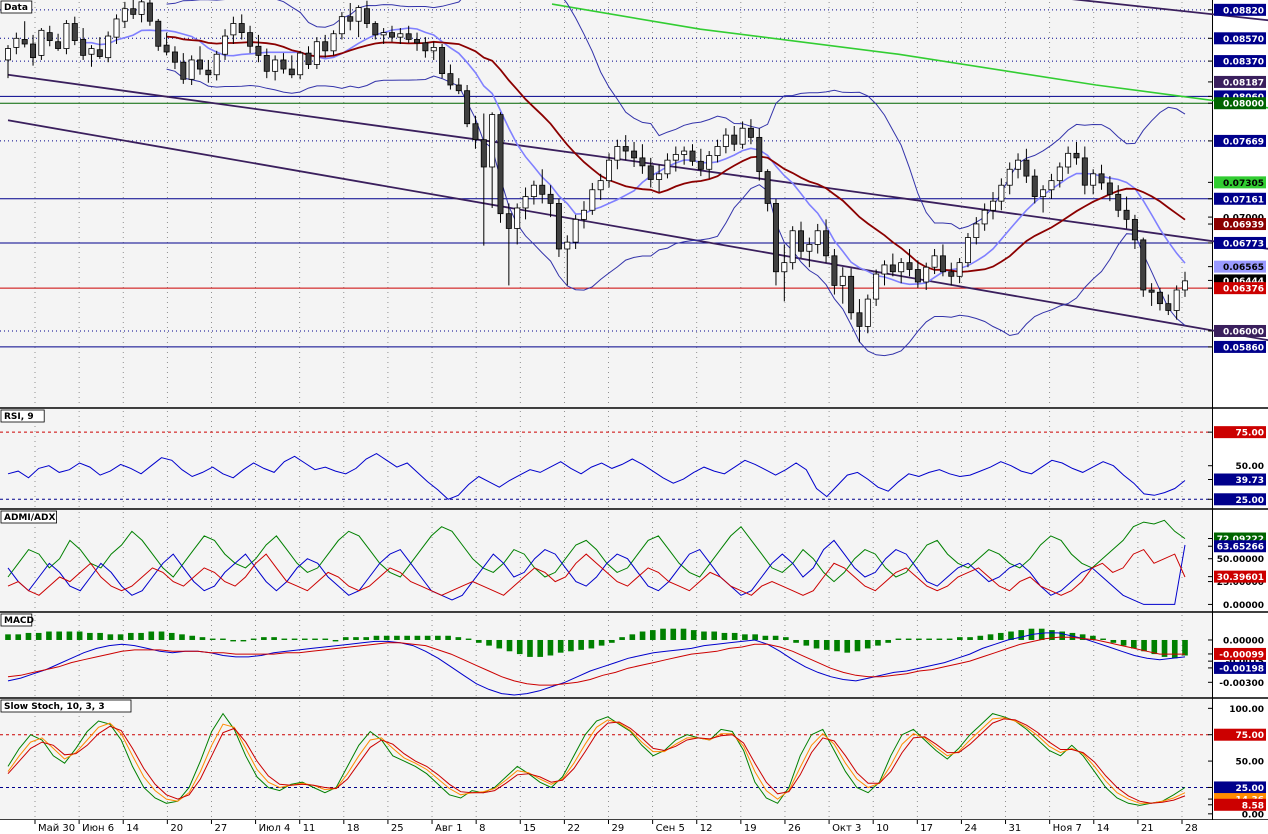  I want to click on price-tag: 0.06773, so click(1243, 244).